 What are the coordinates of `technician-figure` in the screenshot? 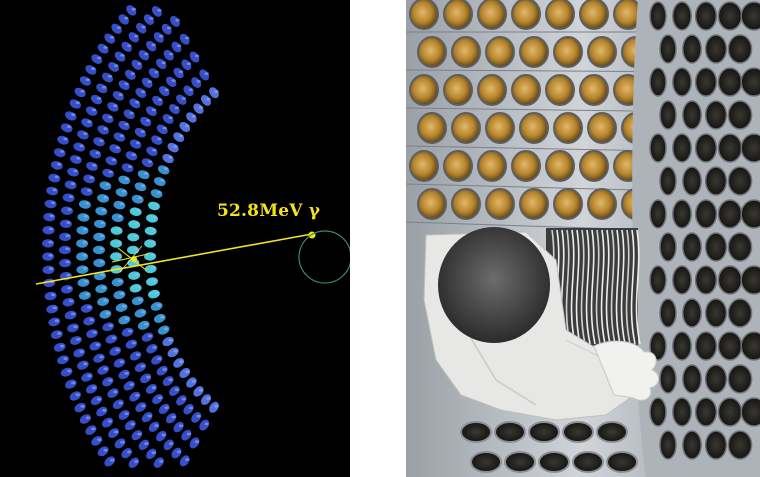 It's located at (541, 324).